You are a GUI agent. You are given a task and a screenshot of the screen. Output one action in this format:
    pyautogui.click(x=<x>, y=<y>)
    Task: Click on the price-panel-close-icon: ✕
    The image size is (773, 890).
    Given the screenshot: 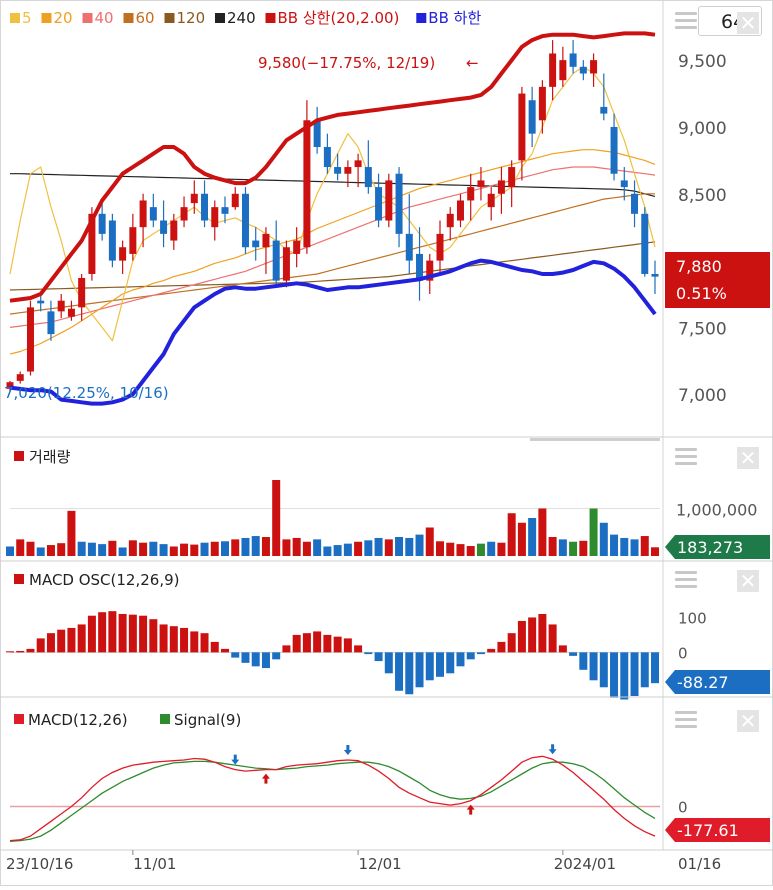 What is the action you would take?
    pyautogui.click(x=748, y=23)
    